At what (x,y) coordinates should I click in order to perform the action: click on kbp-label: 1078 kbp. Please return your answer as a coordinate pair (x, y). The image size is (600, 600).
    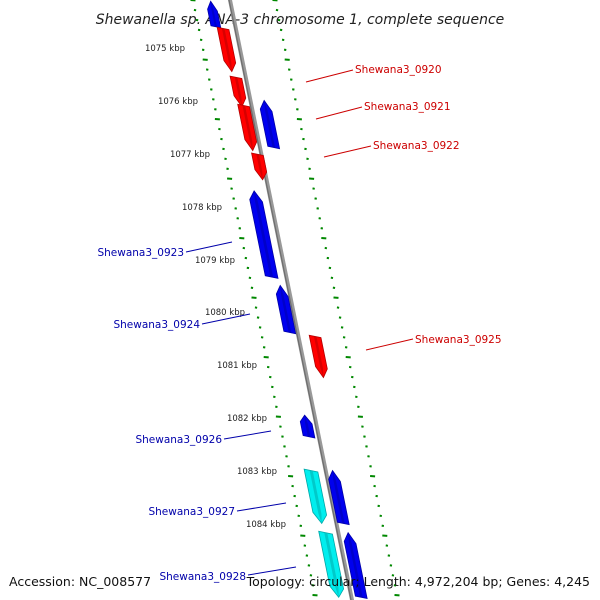
    Looking at the image, I should click on (202, 208).